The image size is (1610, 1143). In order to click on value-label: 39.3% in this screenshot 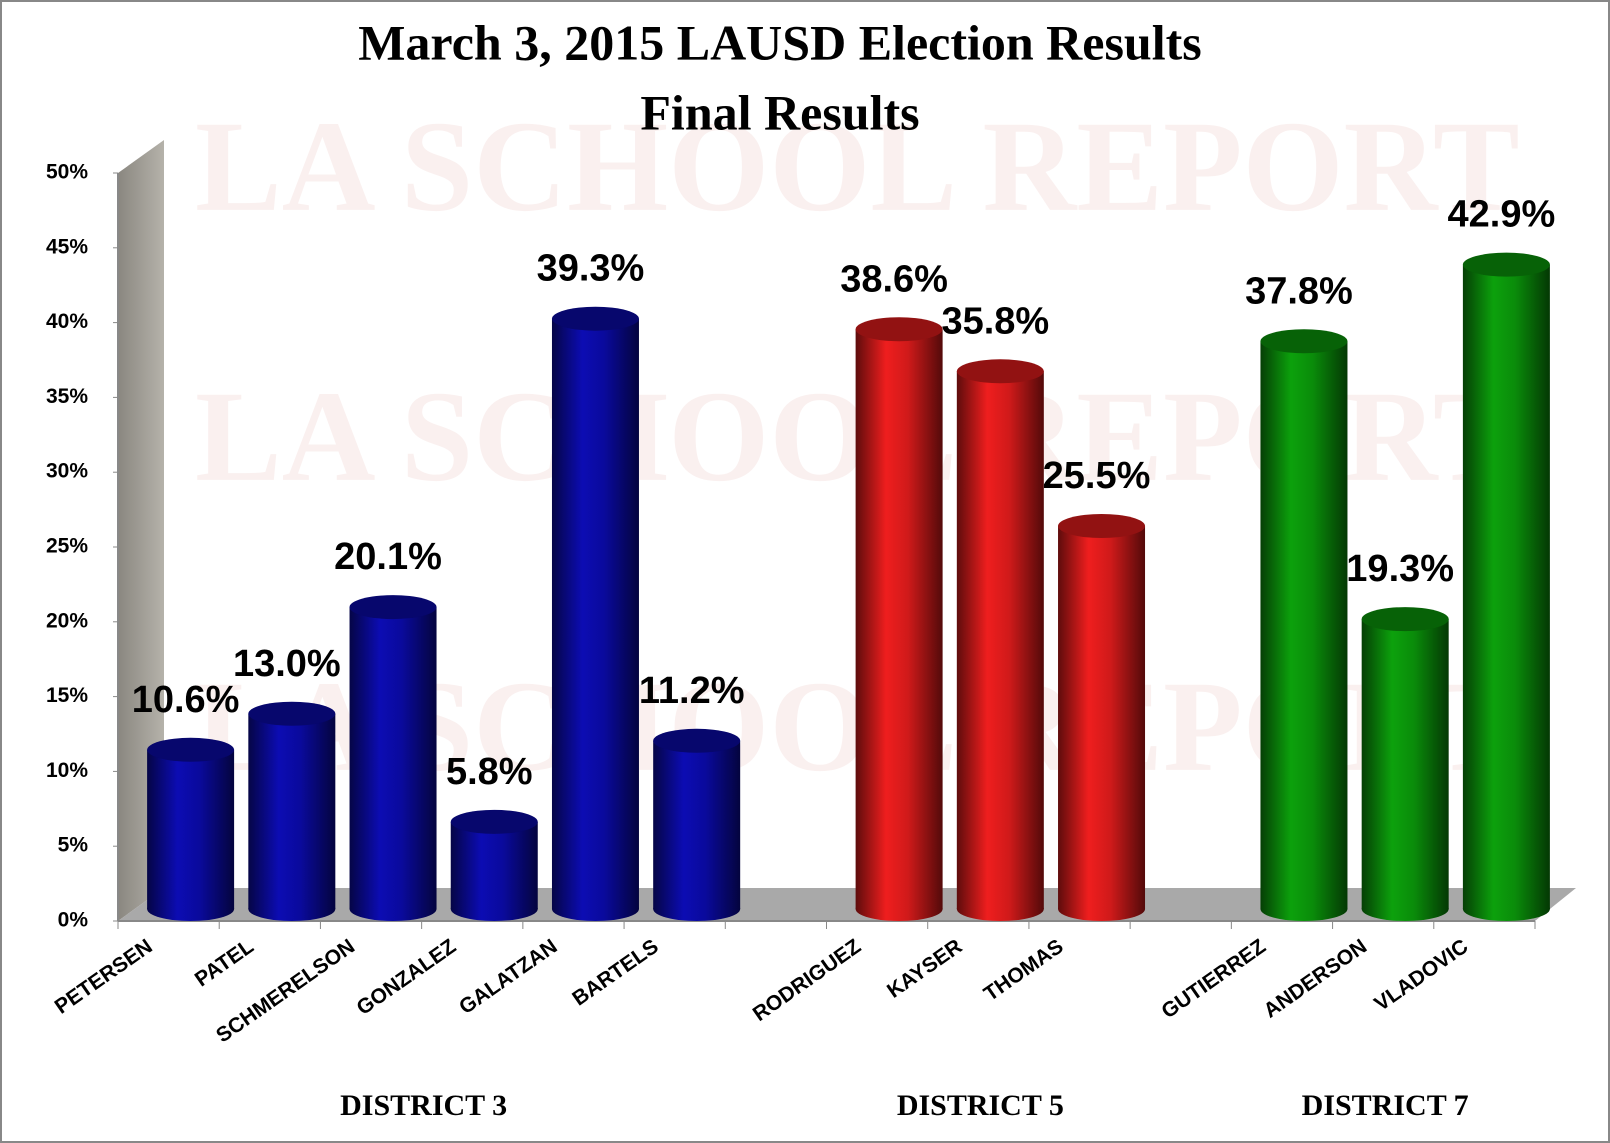, I will do `click(591, 269)`.